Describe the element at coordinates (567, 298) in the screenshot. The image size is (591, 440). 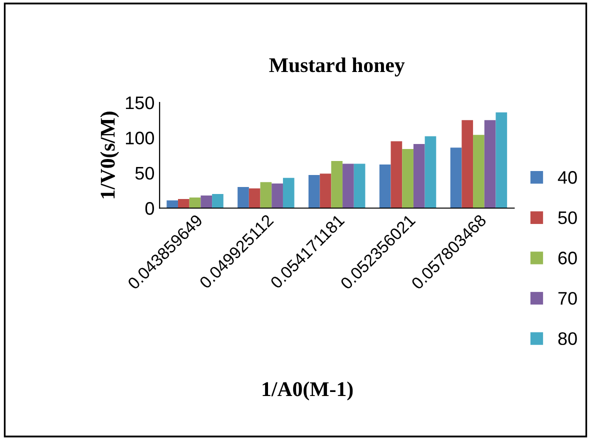
I see `legend-label: 70` at that location.